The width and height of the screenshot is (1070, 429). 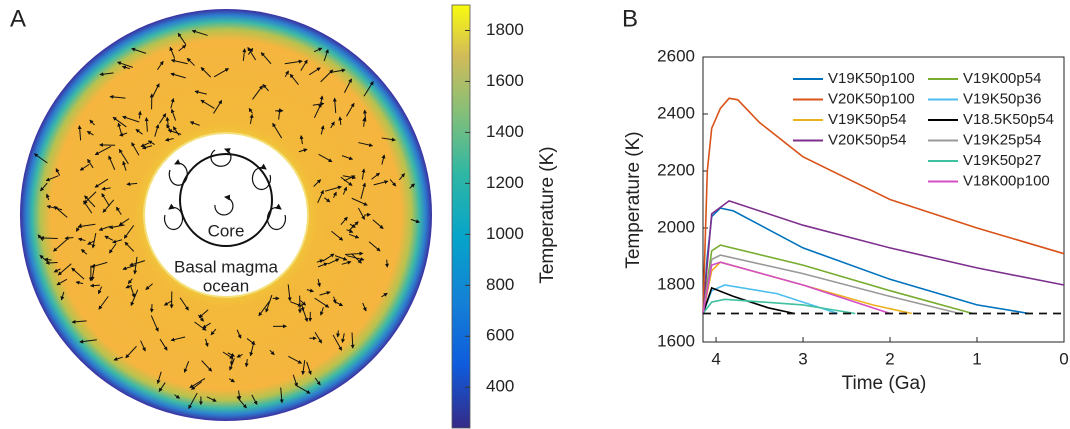 I want to click on x-tick-label: 3, so click(x=802, y=358).